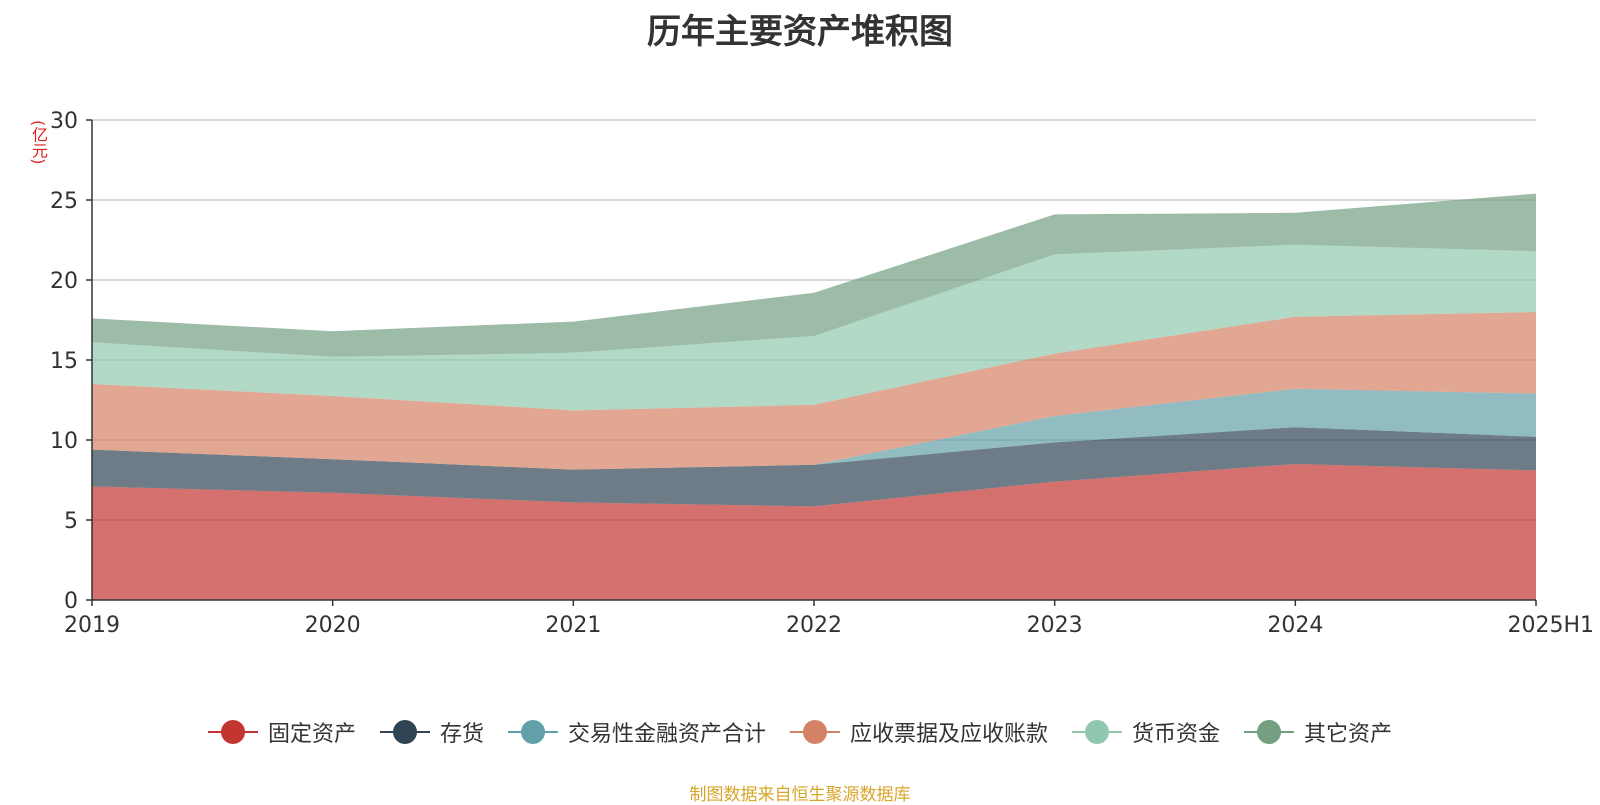 The image size is (1600, 805). What do you see at coordinates (64, 201) in the screenshot?
I see `y-tick-label-5: 25` at bounding box center [64, 201].